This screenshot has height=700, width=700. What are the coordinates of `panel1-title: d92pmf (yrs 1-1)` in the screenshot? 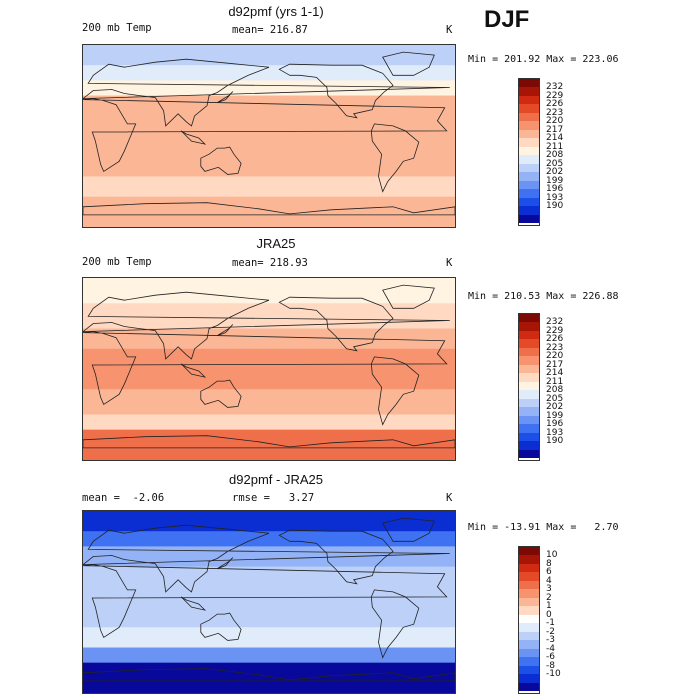 It's located at (276, 11).